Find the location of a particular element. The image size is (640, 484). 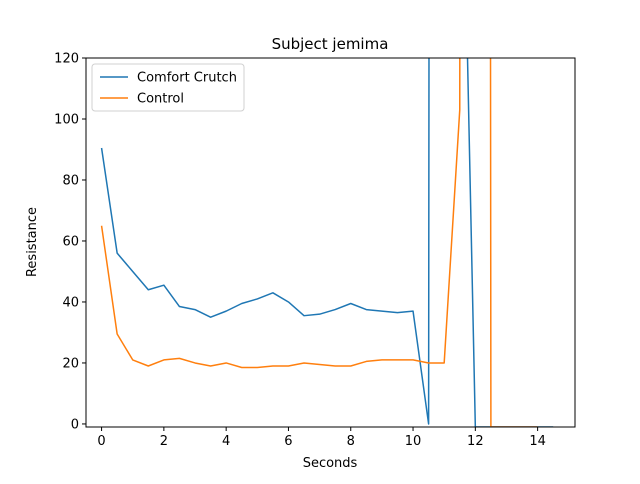

legend-label: Comfort Crutch is located at coordinates (187, 78).